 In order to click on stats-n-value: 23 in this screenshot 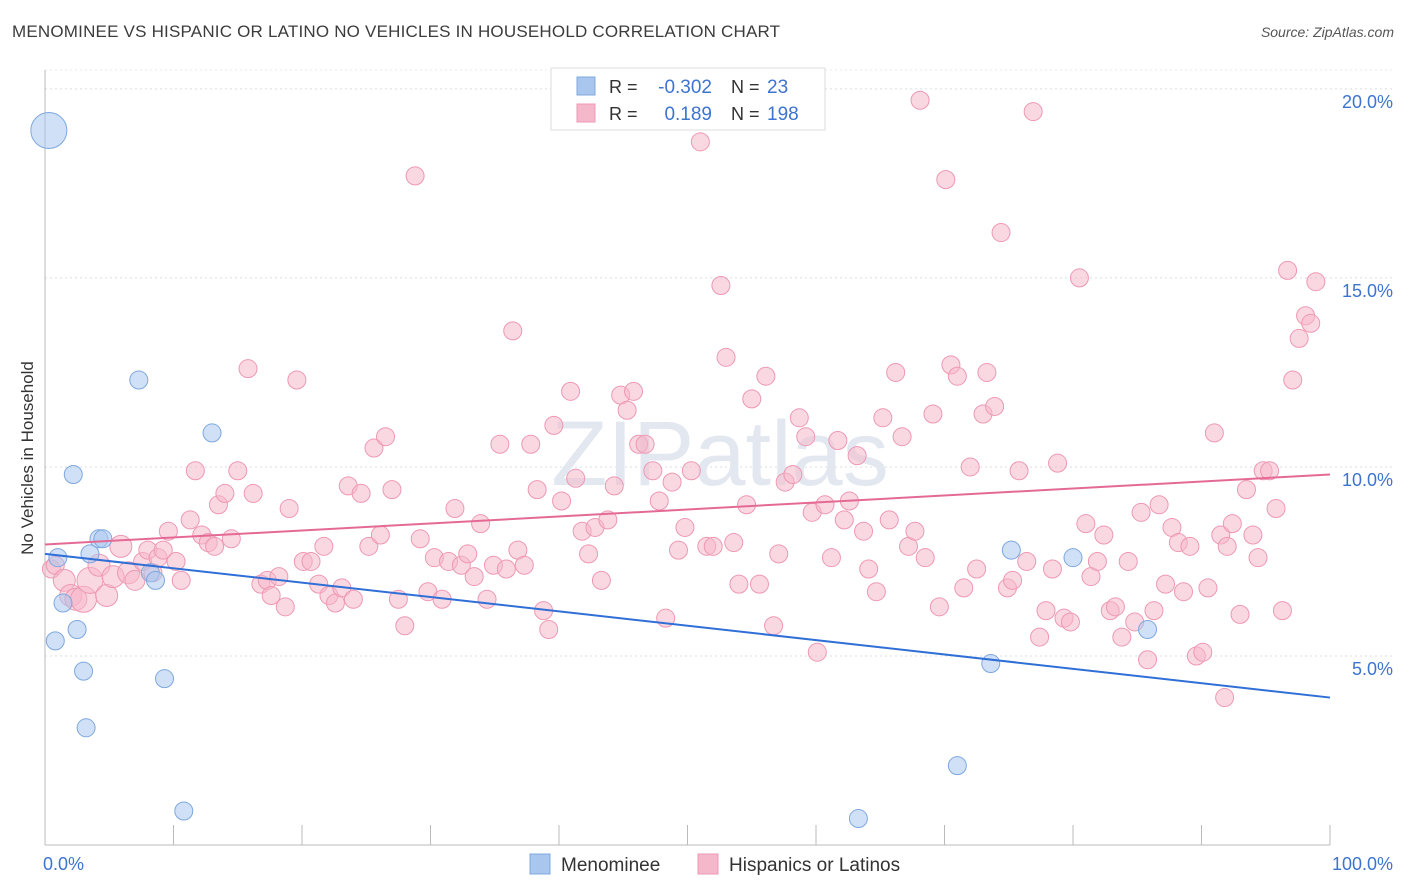, I will do `click(777, 87)`.